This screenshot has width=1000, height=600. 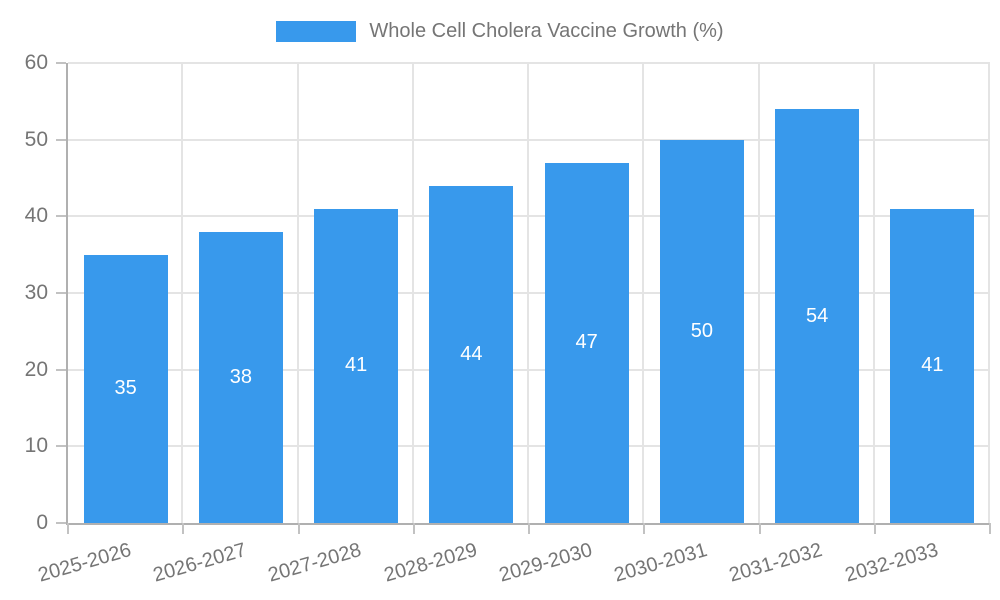 I want to click on bar-value-label: 54, so click(x=817, y=315).